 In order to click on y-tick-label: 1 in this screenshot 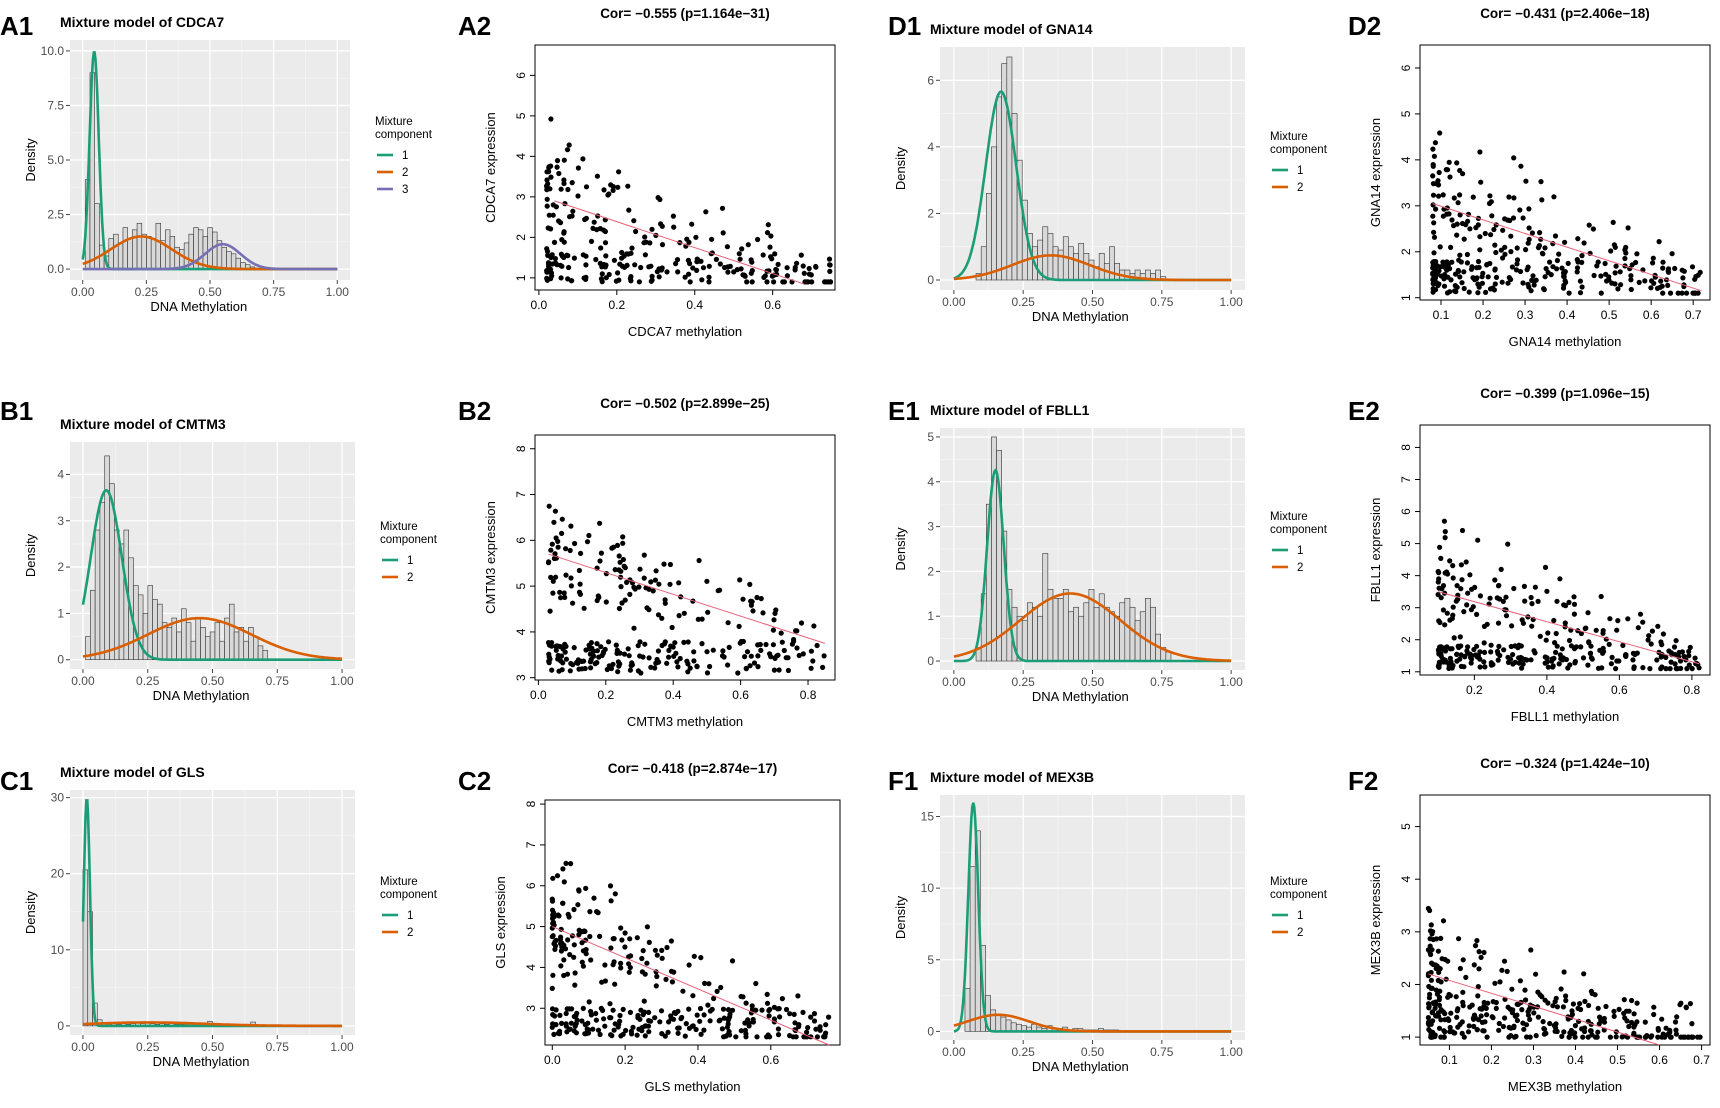, I will do `click(60, 613)`.